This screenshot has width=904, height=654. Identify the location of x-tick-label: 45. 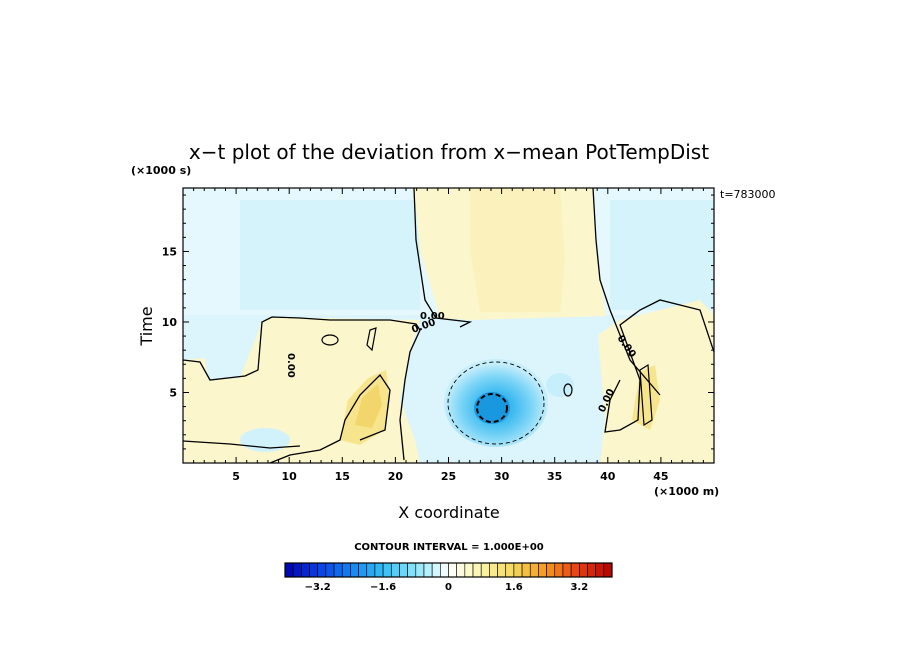
(660, 476).